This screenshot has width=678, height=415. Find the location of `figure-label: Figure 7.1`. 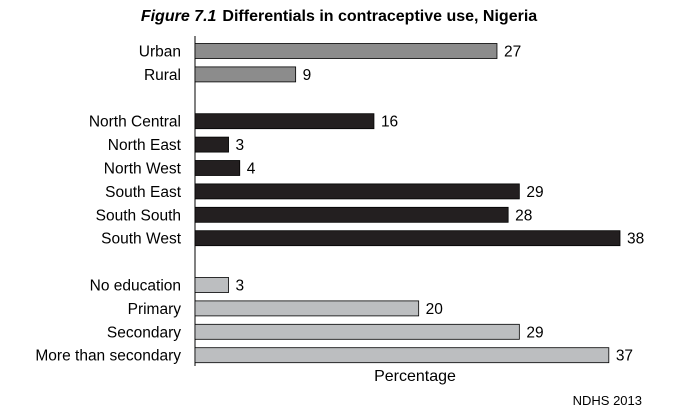

figure-label: Figure 7.1 is located at coordinates (178, 16).